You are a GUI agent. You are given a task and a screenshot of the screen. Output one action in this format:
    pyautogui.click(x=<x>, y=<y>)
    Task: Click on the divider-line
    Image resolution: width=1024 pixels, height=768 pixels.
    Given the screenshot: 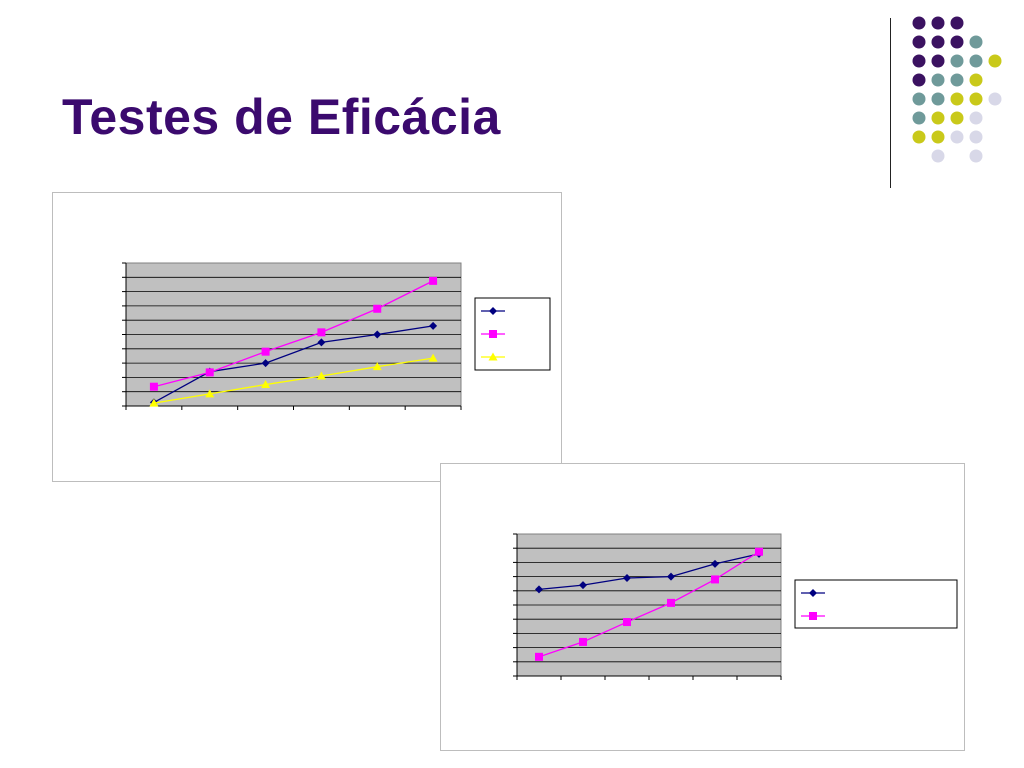 What is the action you would take?
    pyautogui.click(x=890, y=103)
    